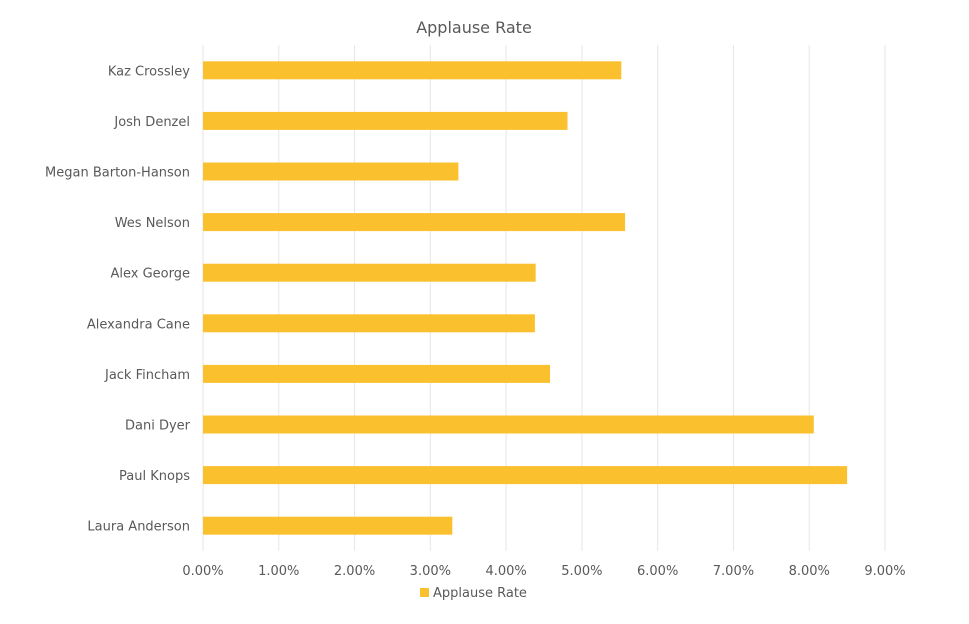 The image size is (969, 624). I want to click on legend-label: Applause Rate, so click(480, 593).